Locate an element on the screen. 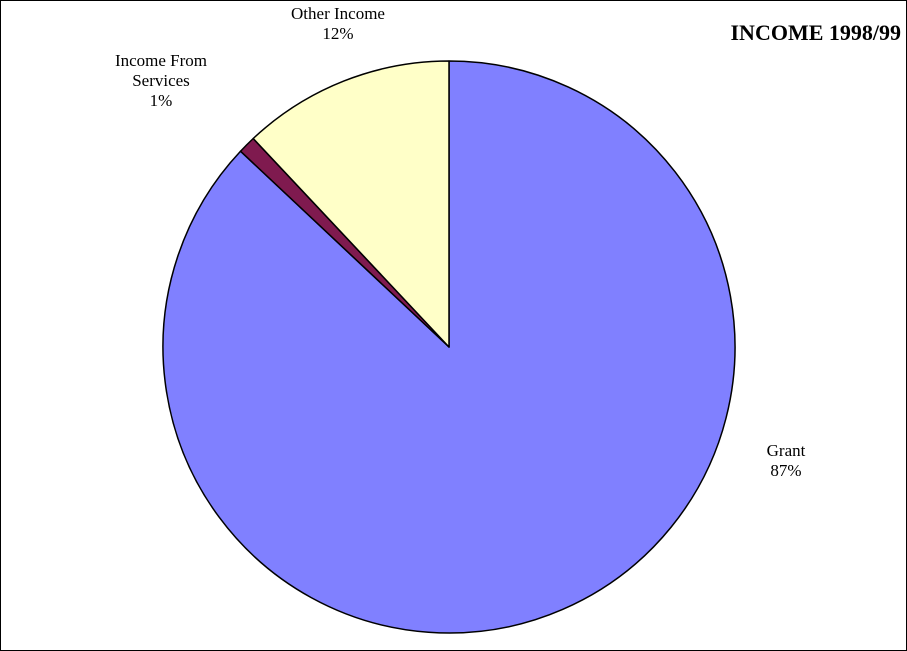 The height and width of the screenshot is (651, 907). slice-percent-label: 1% is located at coordinates (161, 100).